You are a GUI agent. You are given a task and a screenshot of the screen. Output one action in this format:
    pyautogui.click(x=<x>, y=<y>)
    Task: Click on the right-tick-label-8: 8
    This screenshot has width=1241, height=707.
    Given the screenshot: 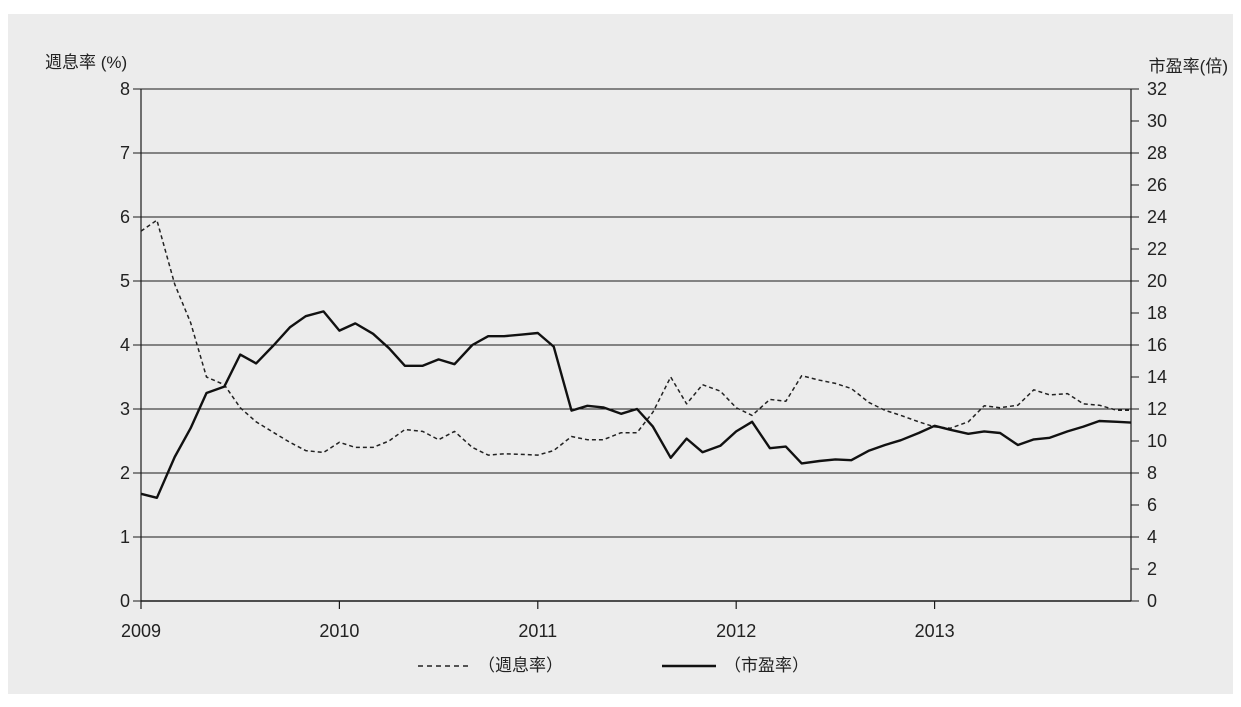 What is the action you would take?
    pyautogui.click(x=1152, y=473)
    